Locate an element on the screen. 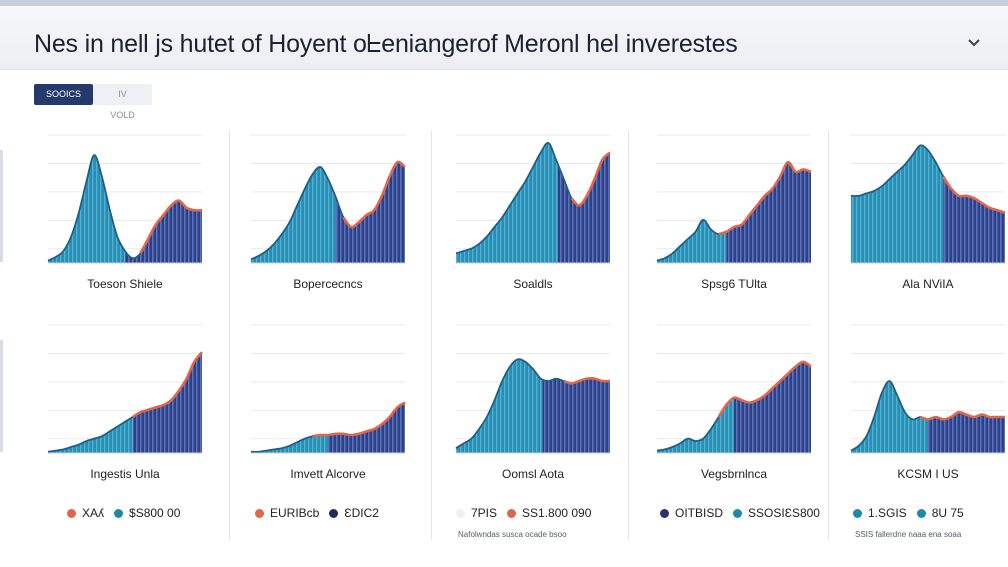  chart-caption: Oomsl Aota is located at coordinates (533, 474).